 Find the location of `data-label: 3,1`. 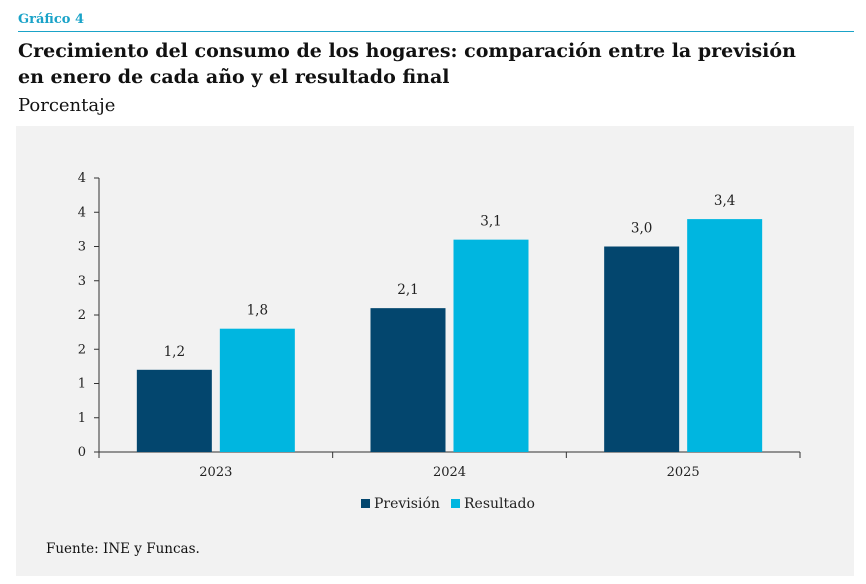

data-label: 3,1 is located at coordinates (490, 222).